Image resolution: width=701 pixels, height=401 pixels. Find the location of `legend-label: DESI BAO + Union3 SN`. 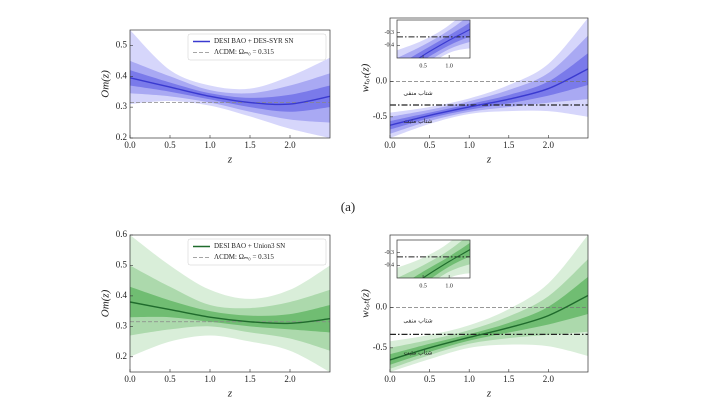

legend-label: DESI BAO + Union3 SN is located at coordinates (249, 246).